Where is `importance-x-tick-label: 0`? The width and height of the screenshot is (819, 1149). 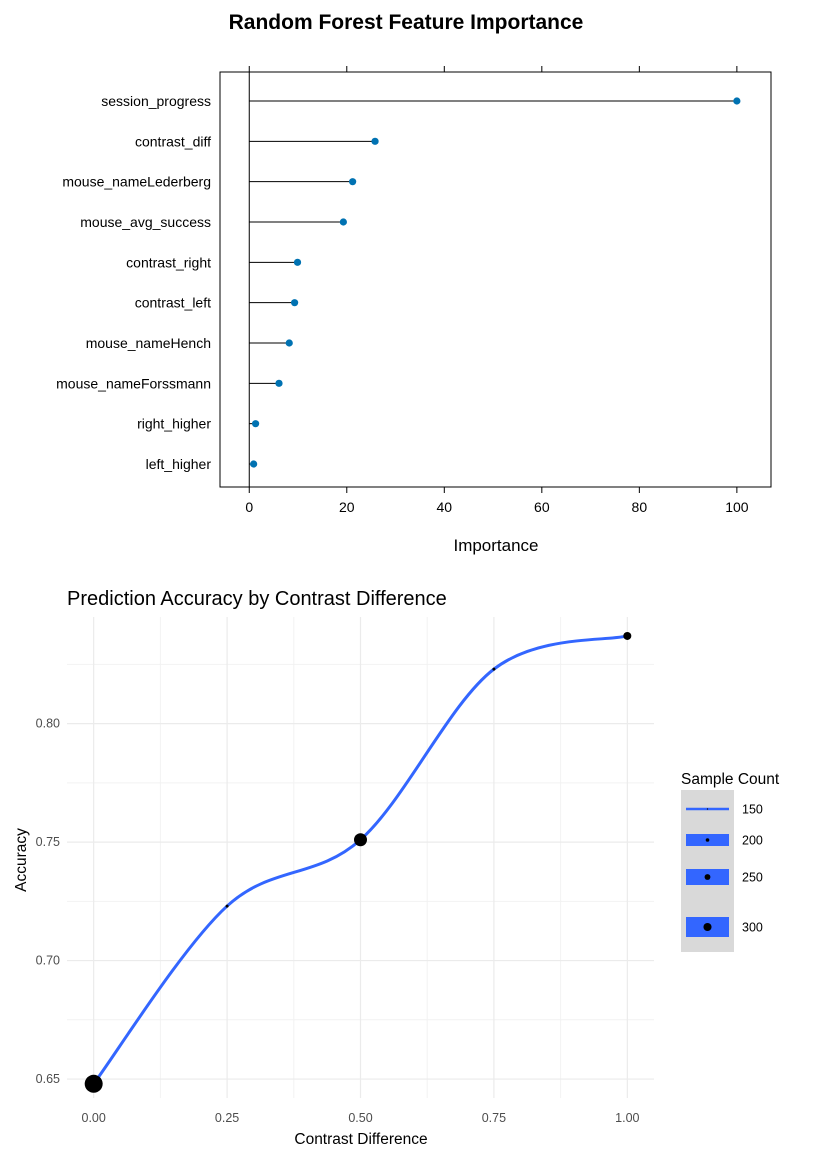 importance-x-tick-label: 0 is located at coordinates (249, 507).